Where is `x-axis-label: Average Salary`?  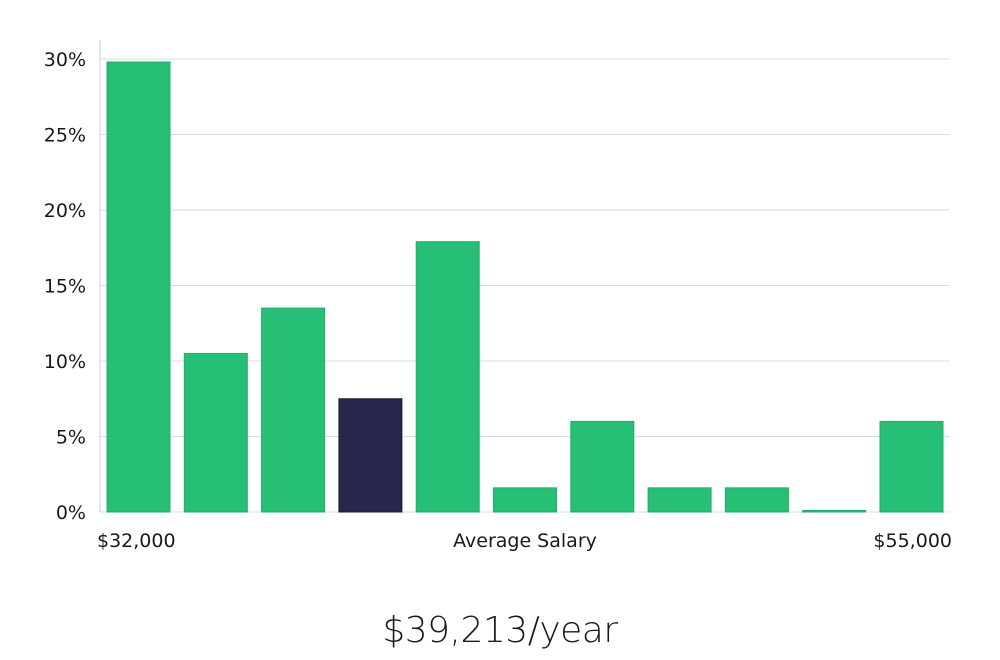 x-axis-label: Average Salary is located at coordinates (525, 541).